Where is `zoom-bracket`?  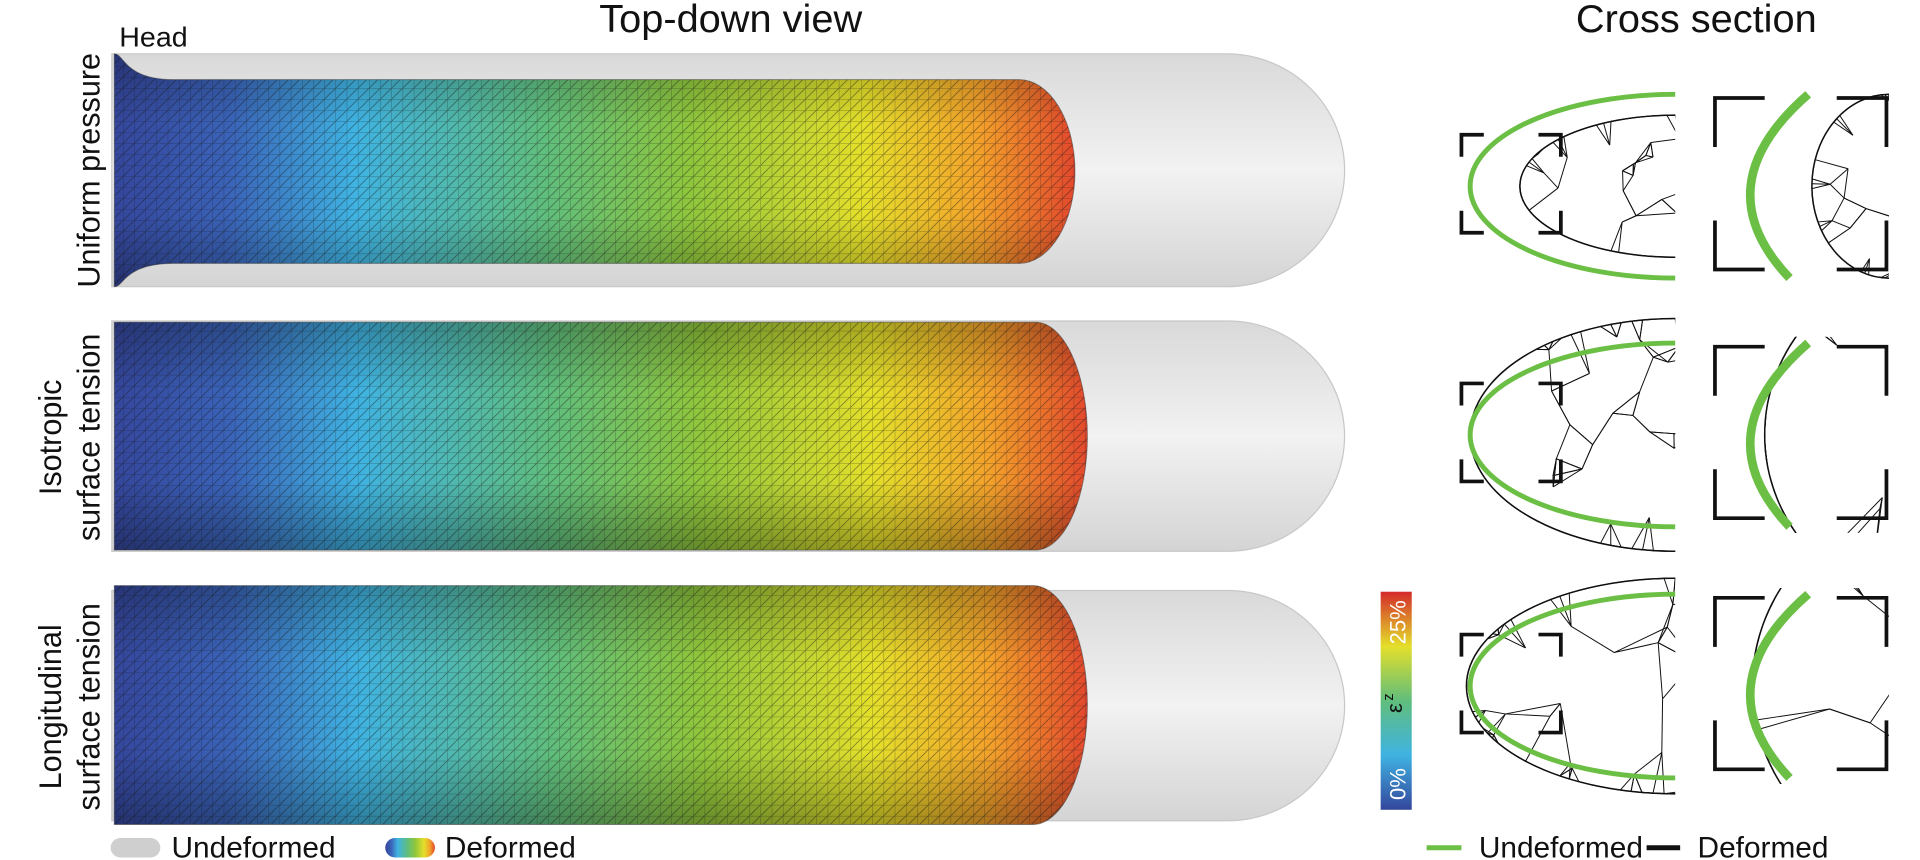
zoom-bracket is located at coordinates (1801, 432).